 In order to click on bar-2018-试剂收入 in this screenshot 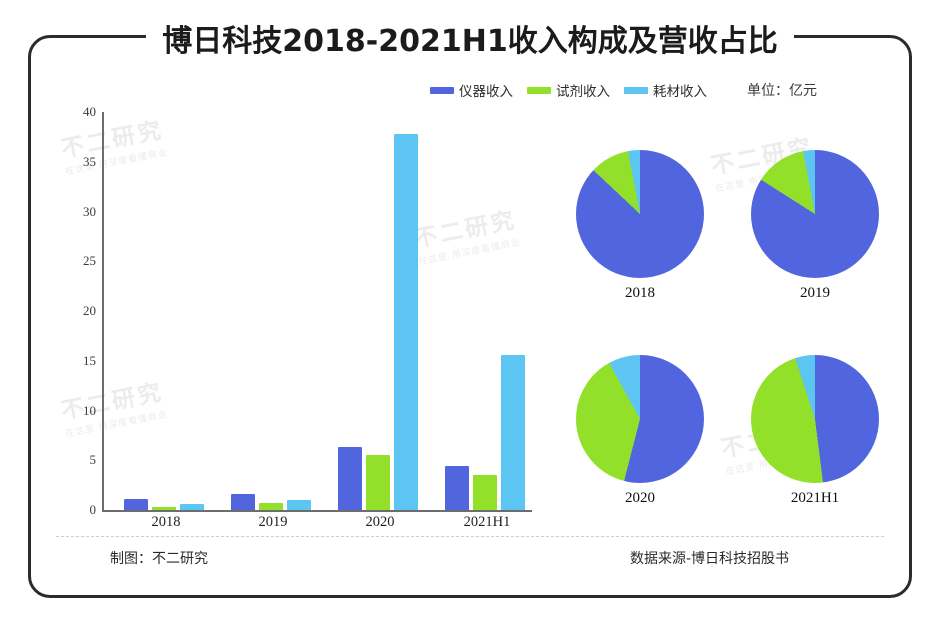, I will do `click(164, 508)`.